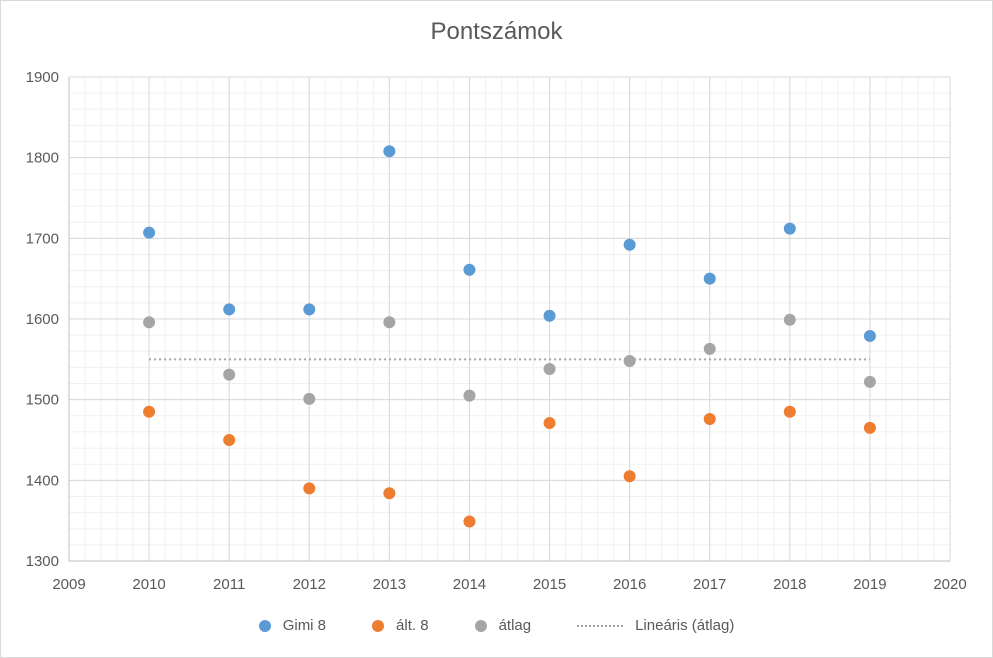  What do you see at coordinates (42, 561) in the screenshot?
I see `y-tick-label: 1300` at bounding box center [42, 561].